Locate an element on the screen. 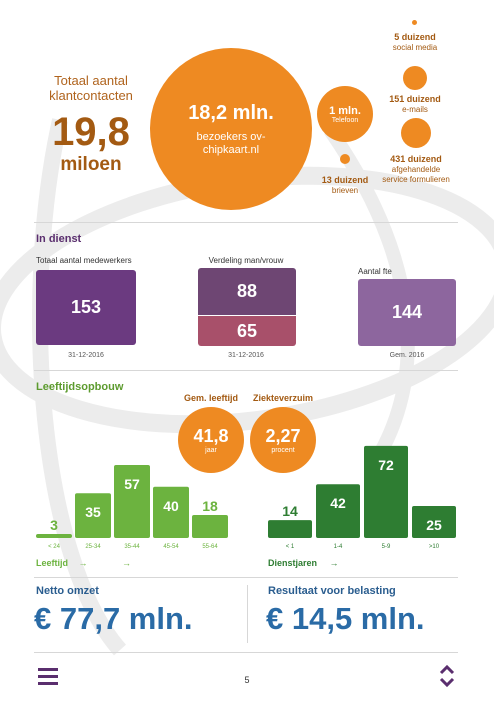  social-label: social media is located at coordinates (415, 47).